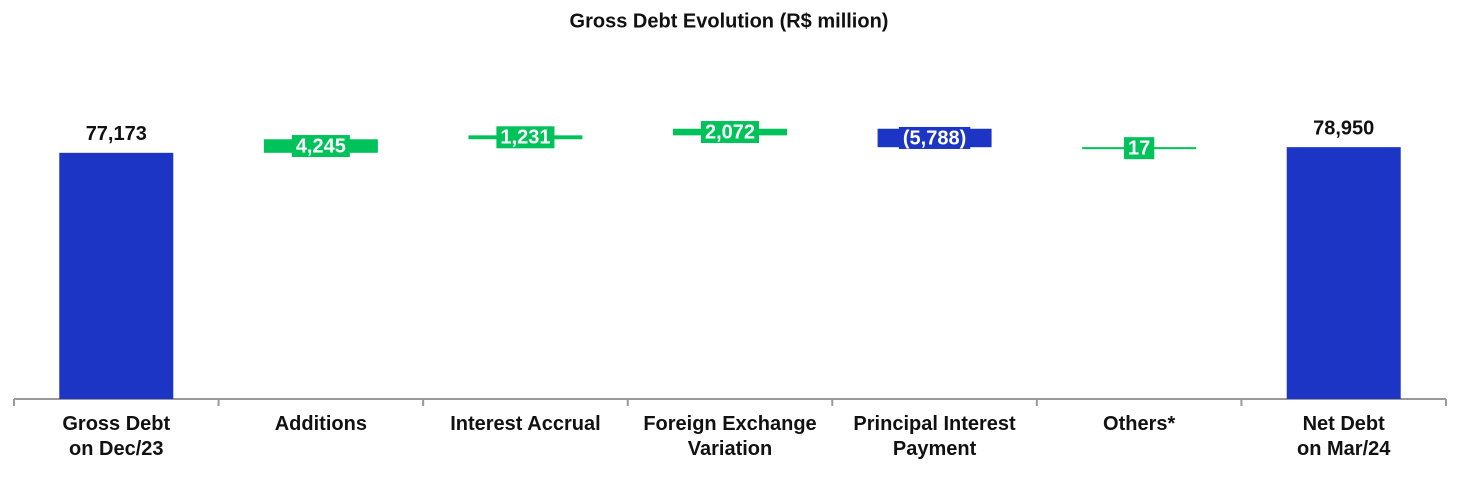 The height and width of the screenshot is (477, 1459). I want to click on data-label: 2,072, so click(730, 132).